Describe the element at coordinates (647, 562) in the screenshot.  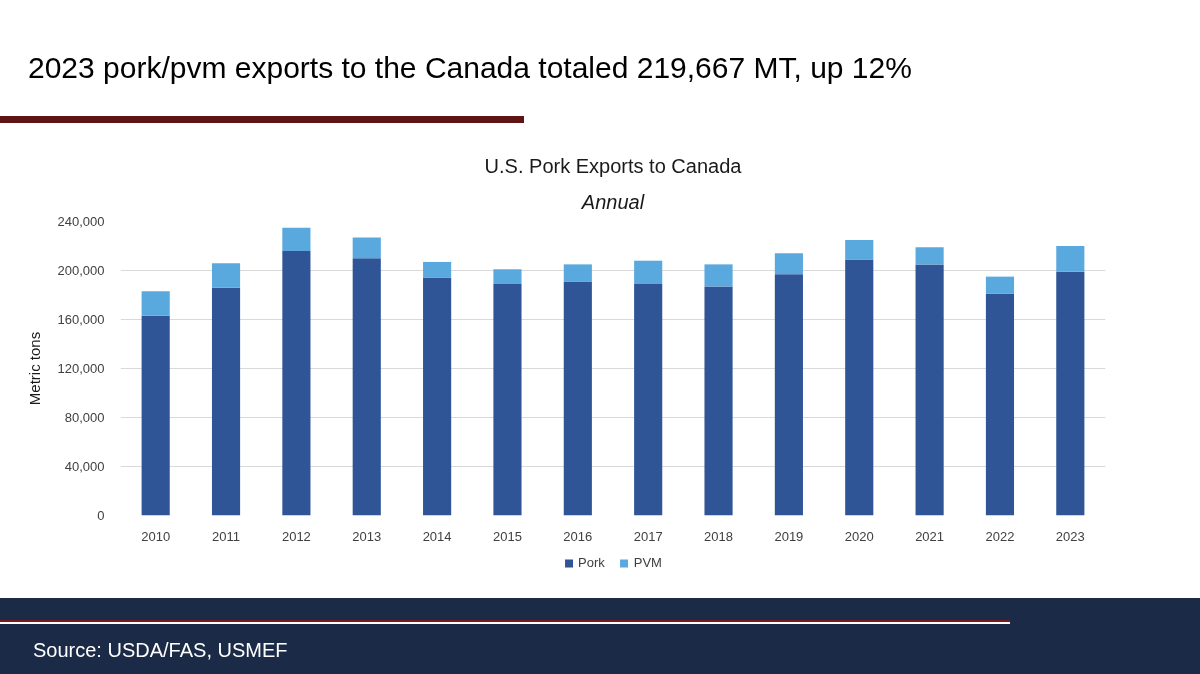
I see `legend-label: PVM` at that location.